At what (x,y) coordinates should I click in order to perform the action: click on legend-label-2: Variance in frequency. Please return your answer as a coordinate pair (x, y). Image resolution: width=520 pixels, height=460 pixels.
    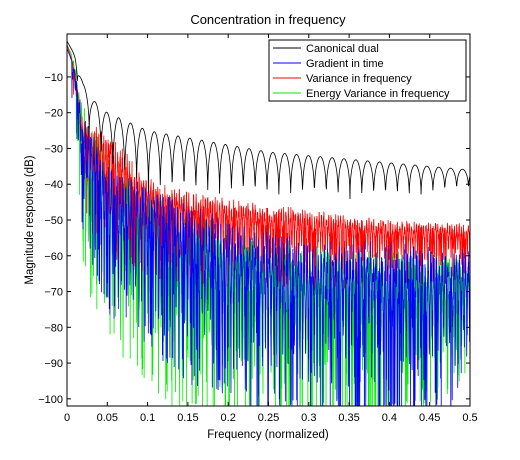
    Looking at the image, I should click on (359, 79).